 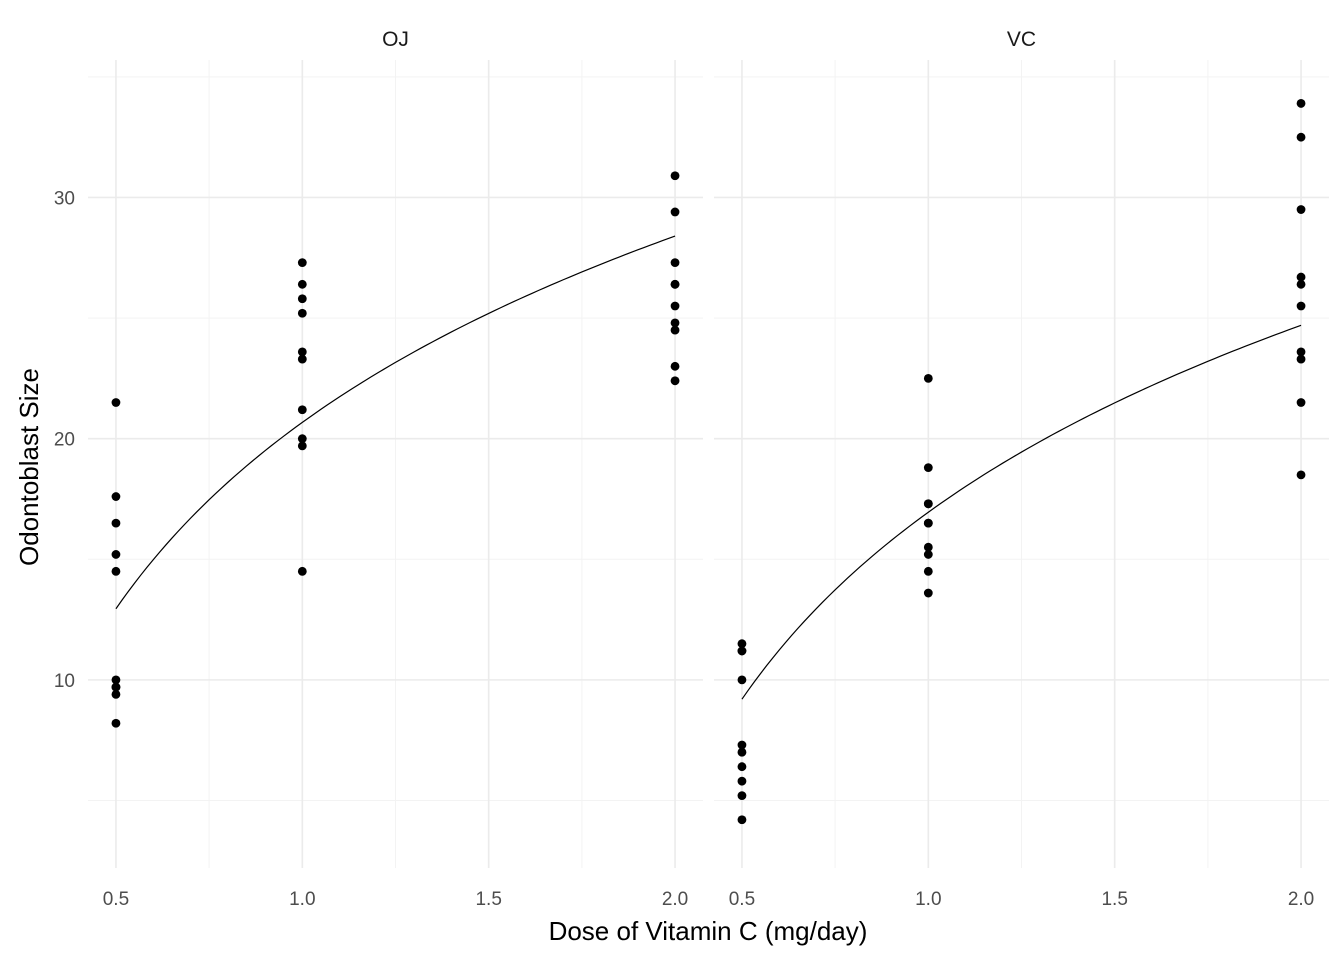 What do you see at coordinates (64, 681) in the screenshot?
I see `y-tick-label: 10` at bounding box center [64, 681].